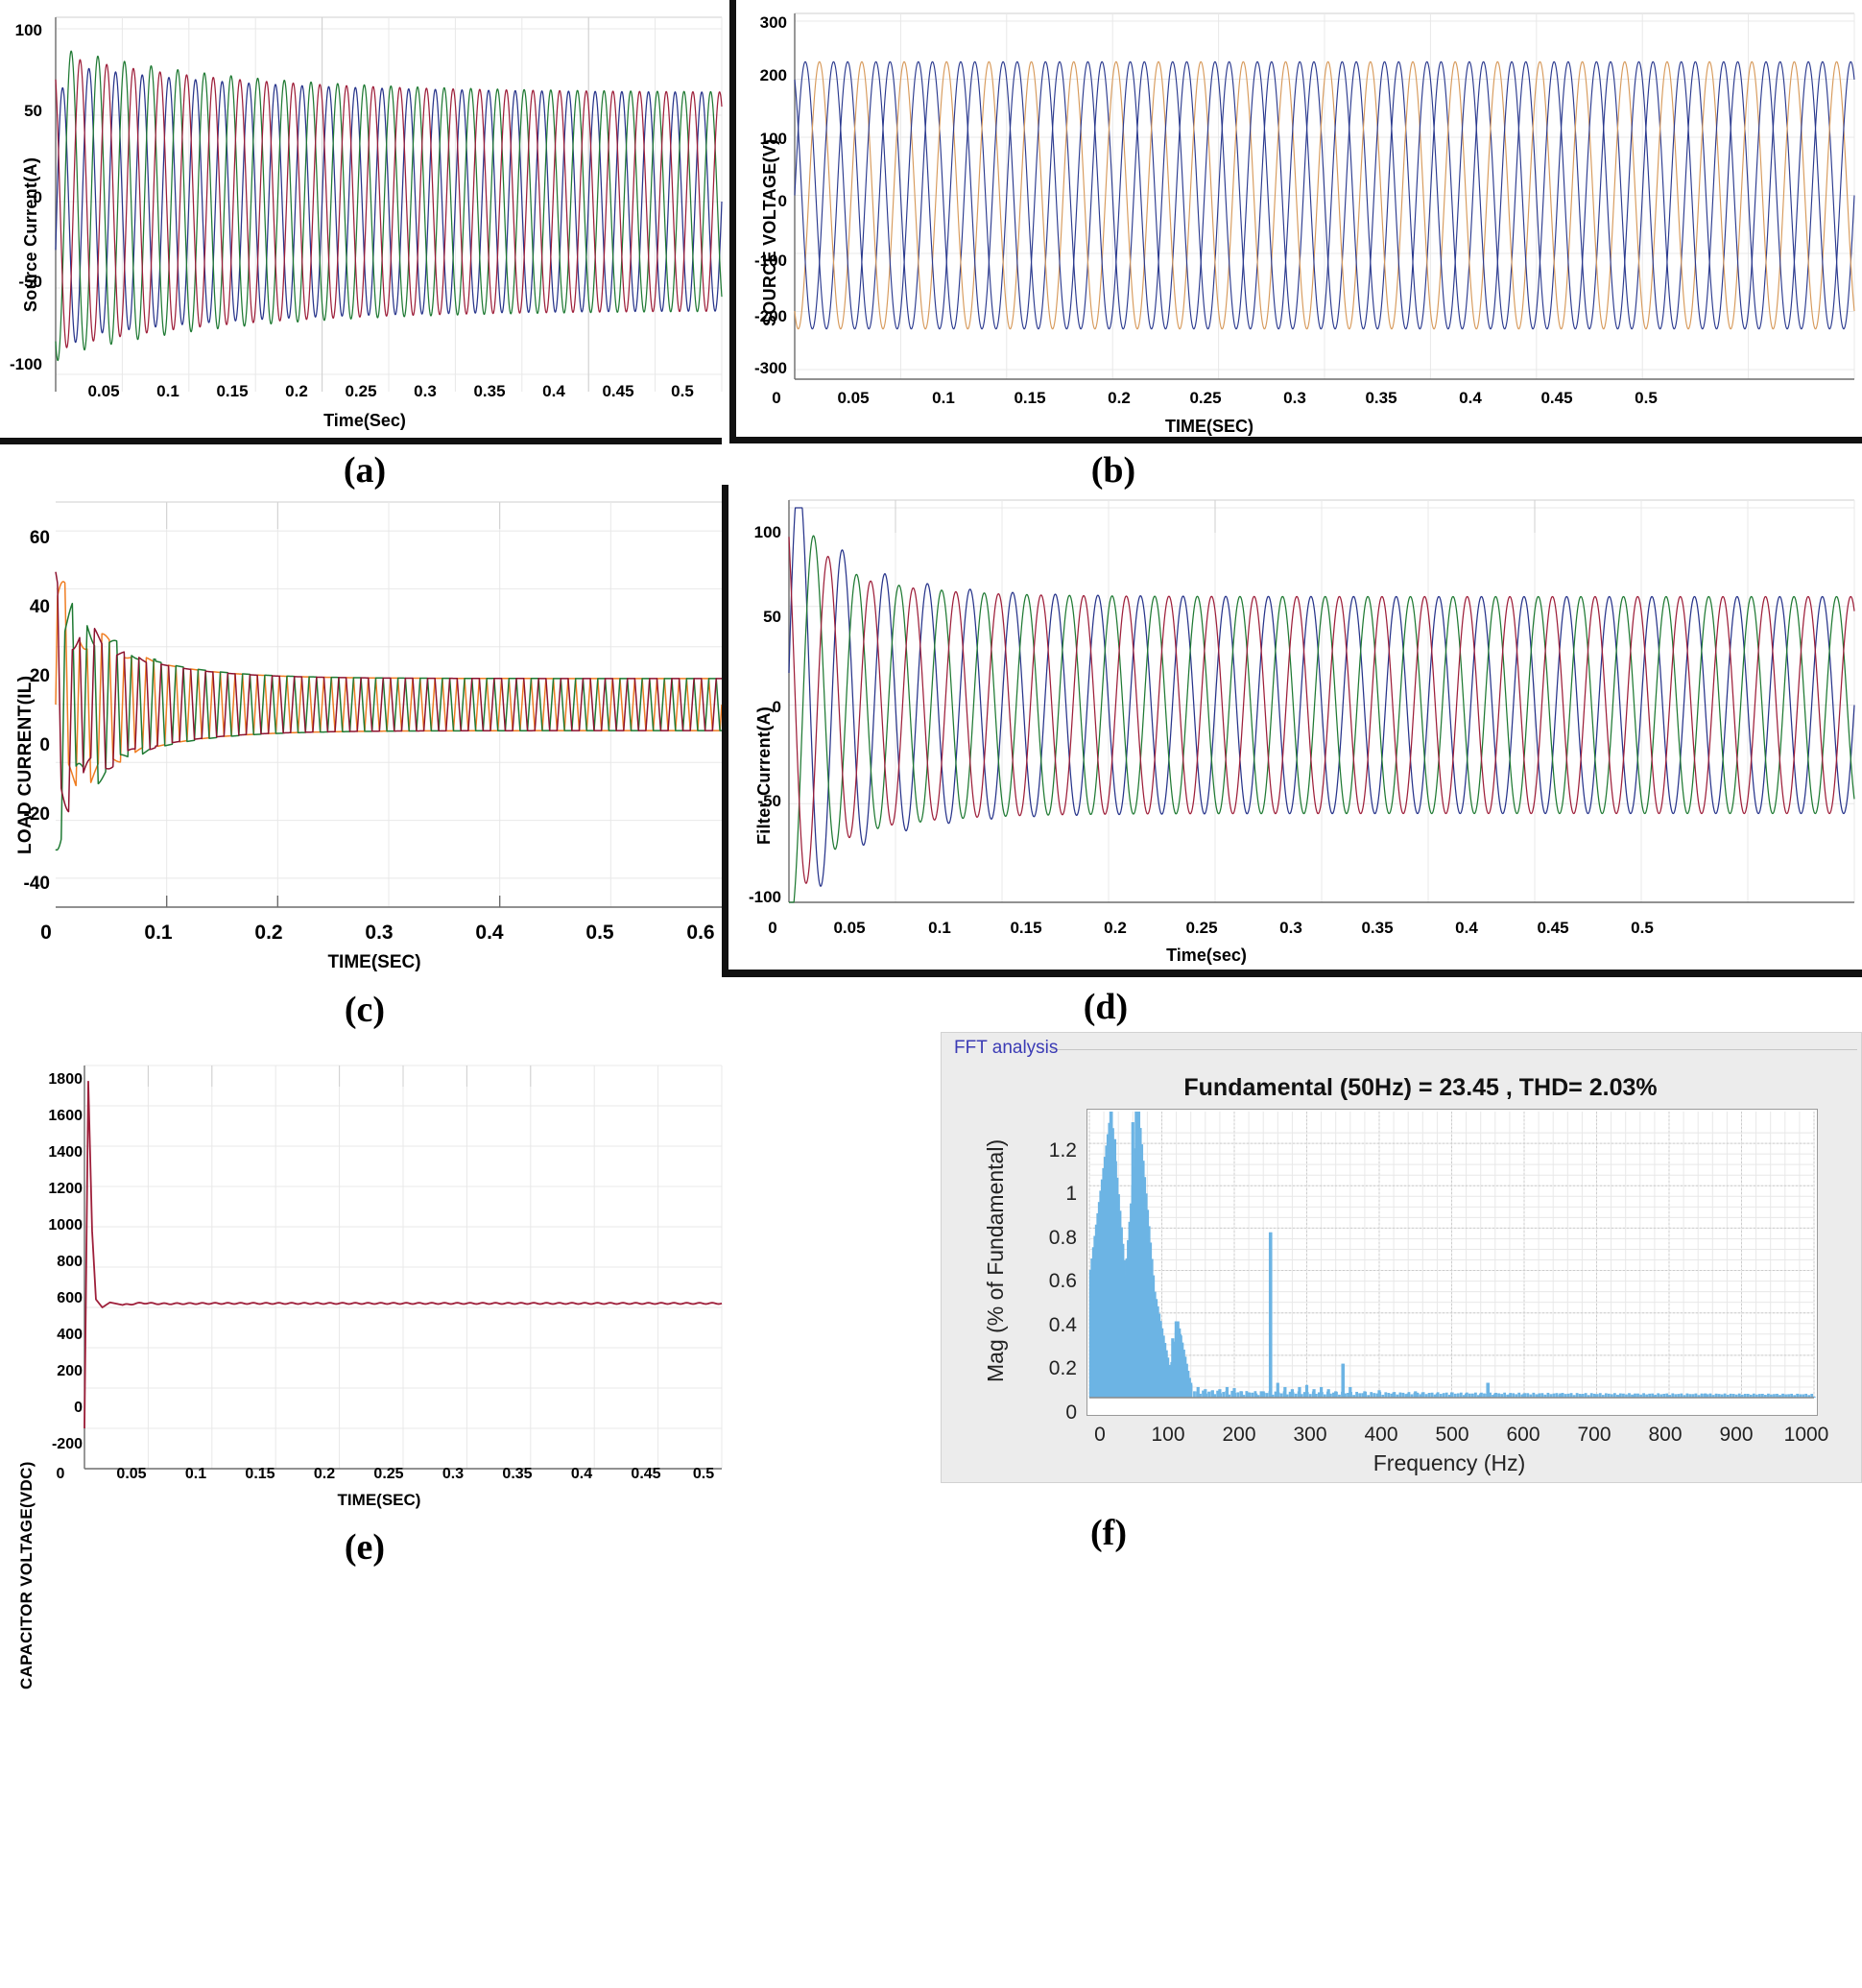 Image resolution: width=1862 pixels, height=1988 pixels. I want to click on panel-a-xtick-0: 0.05, so click(103, 391).